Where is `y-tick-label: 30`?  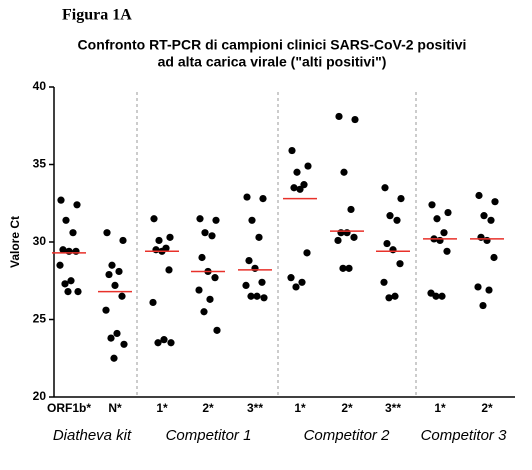 y-tick-label: 30 is located at coordinates (40, 241).